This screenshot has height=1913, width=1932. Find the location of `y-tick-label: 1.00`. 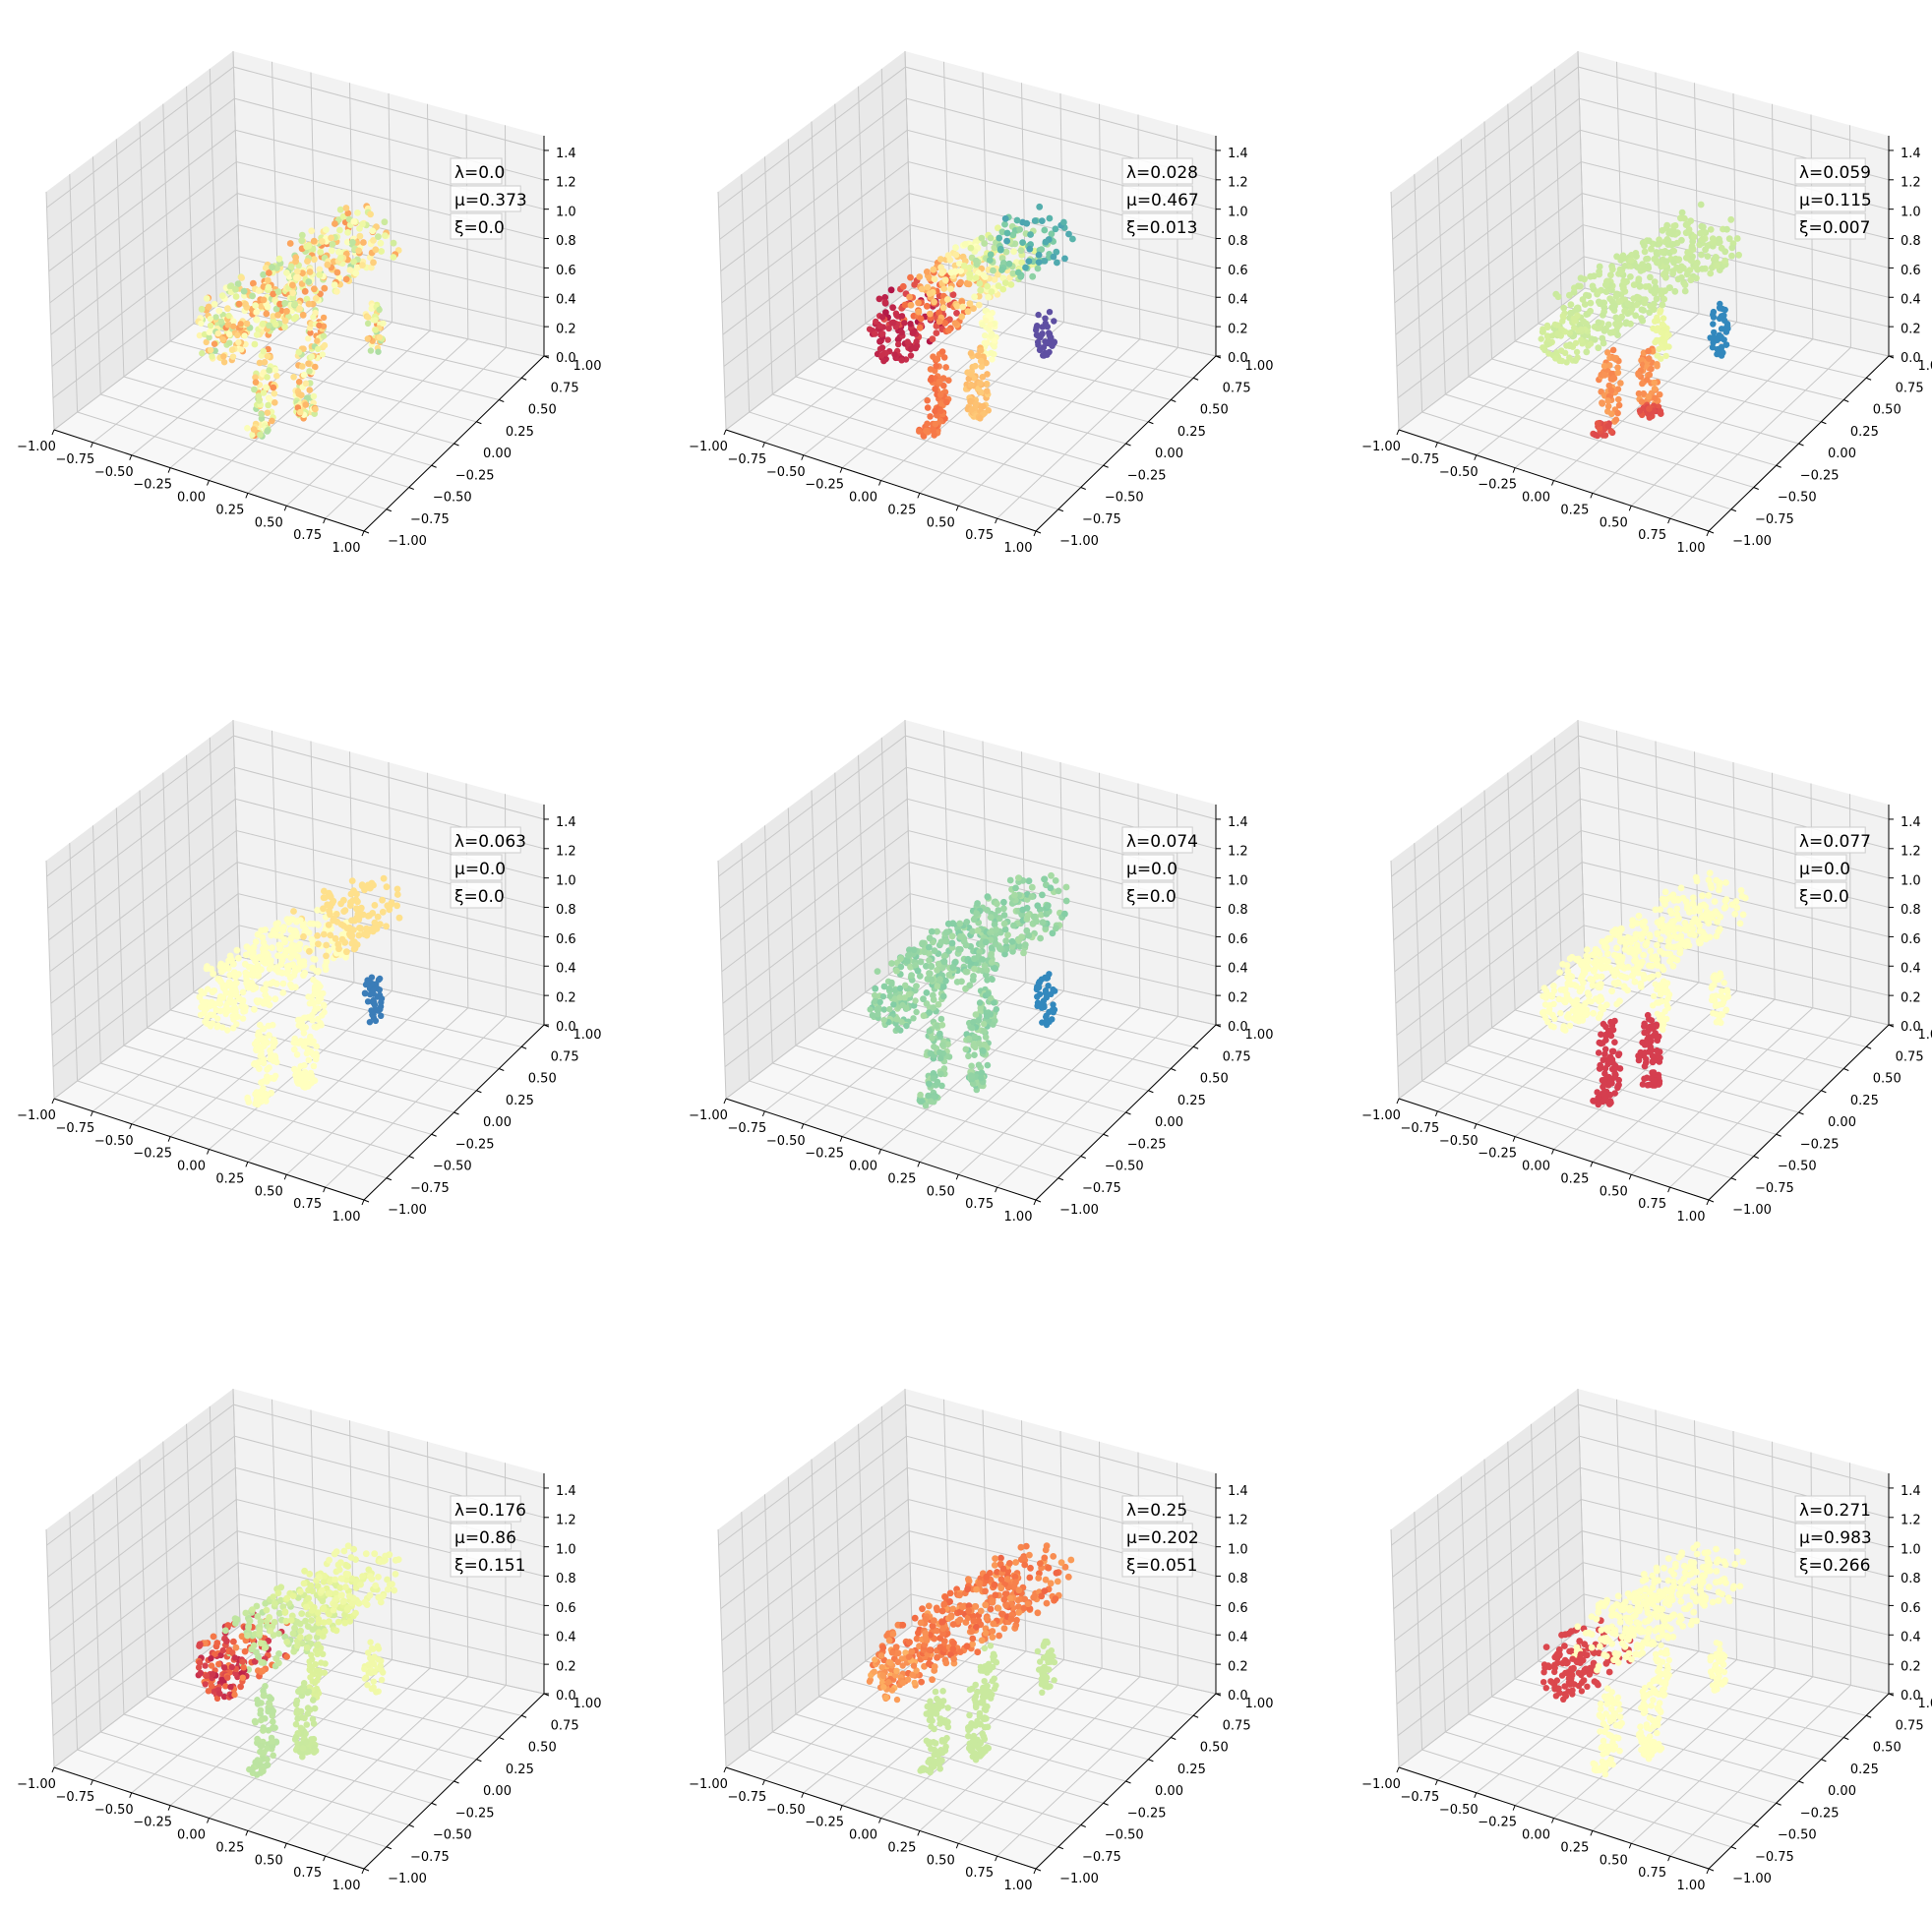

y-tick-label: 1.00 is located at coordinates (588, 1704).